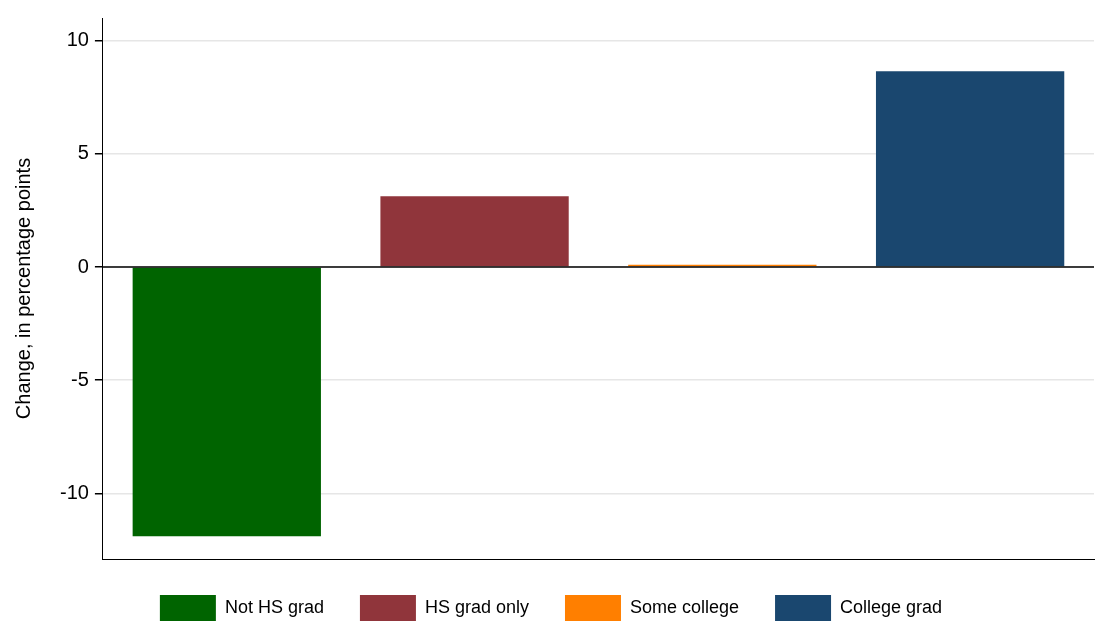  Describe the element at coordinates (274, 606) in the screenshot. I see `legend-label: Not HS grad` at that location.